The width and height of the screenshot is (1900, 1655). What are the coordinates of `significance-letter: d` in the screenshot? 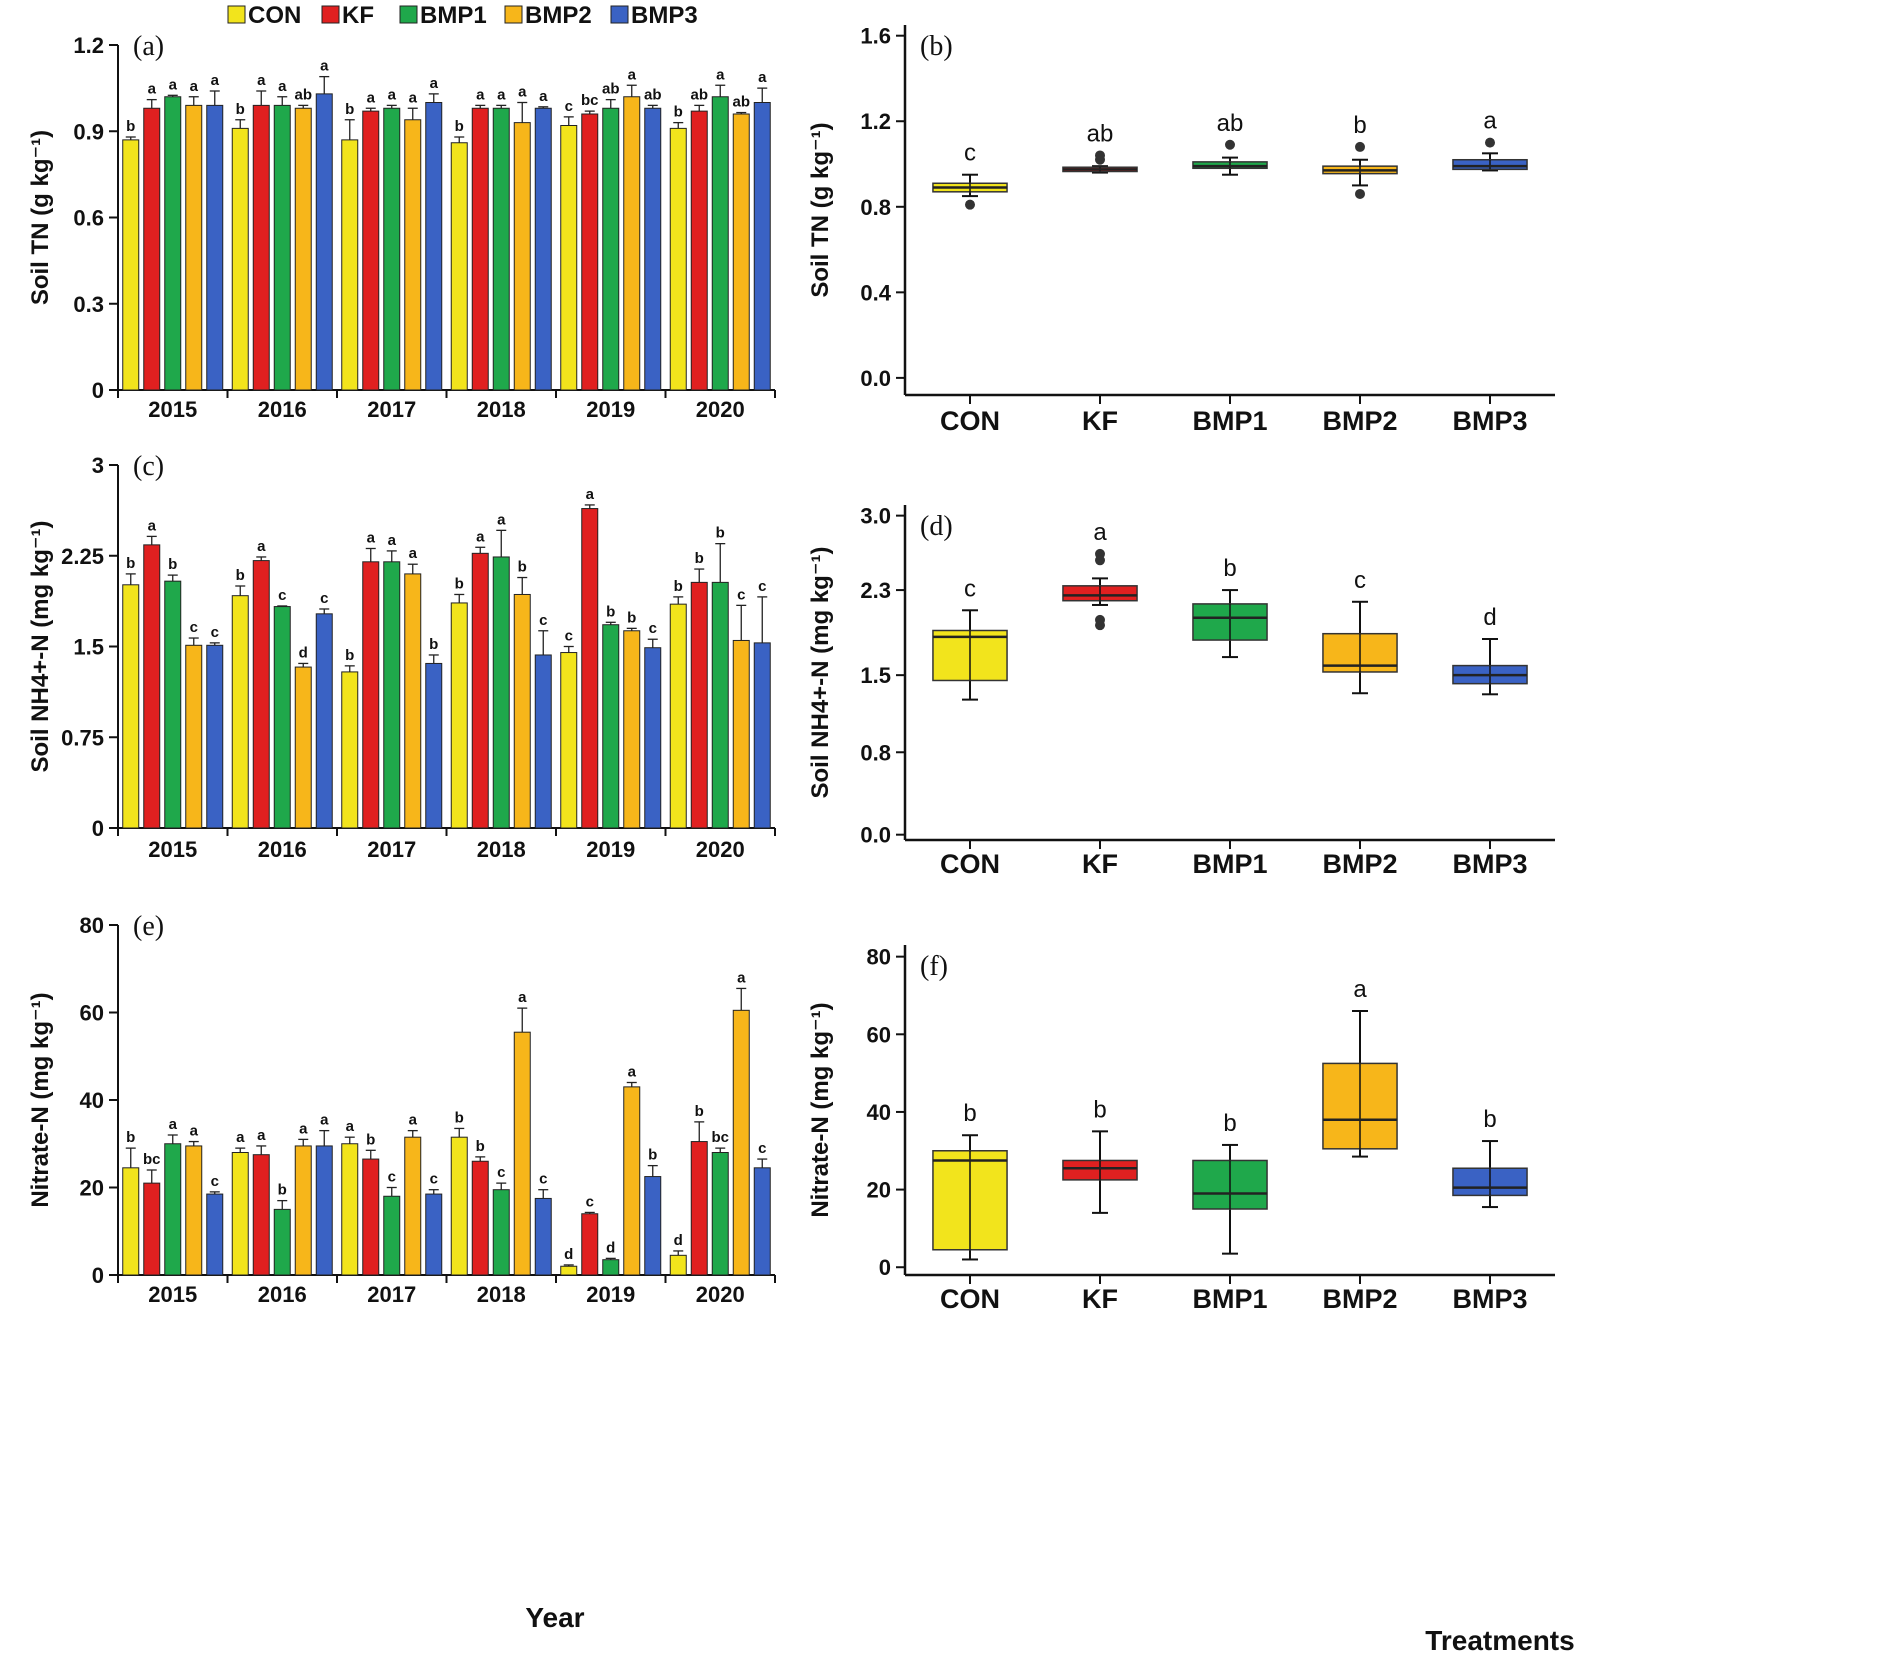 It's located at (568, 1254).